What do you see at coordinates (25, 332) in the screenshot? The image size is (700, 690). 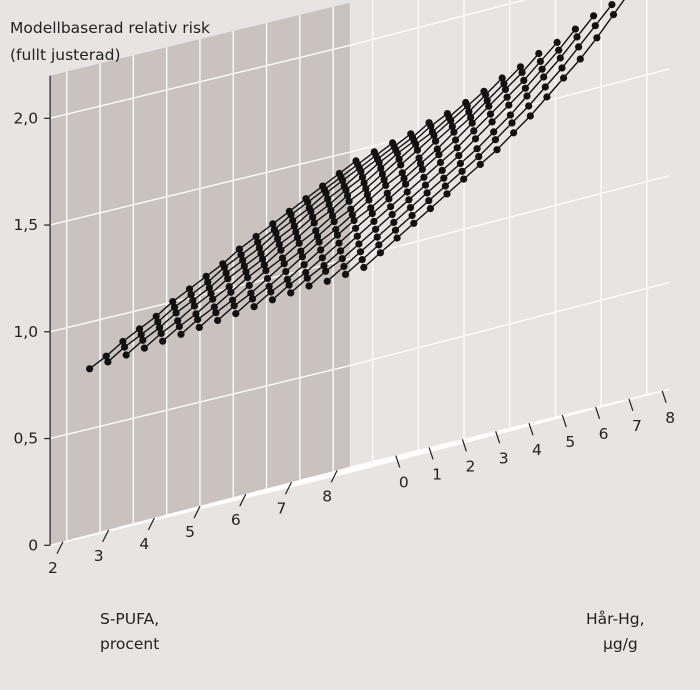 I see `z-tick-label: 1,0` at bounding box center [25, 332].